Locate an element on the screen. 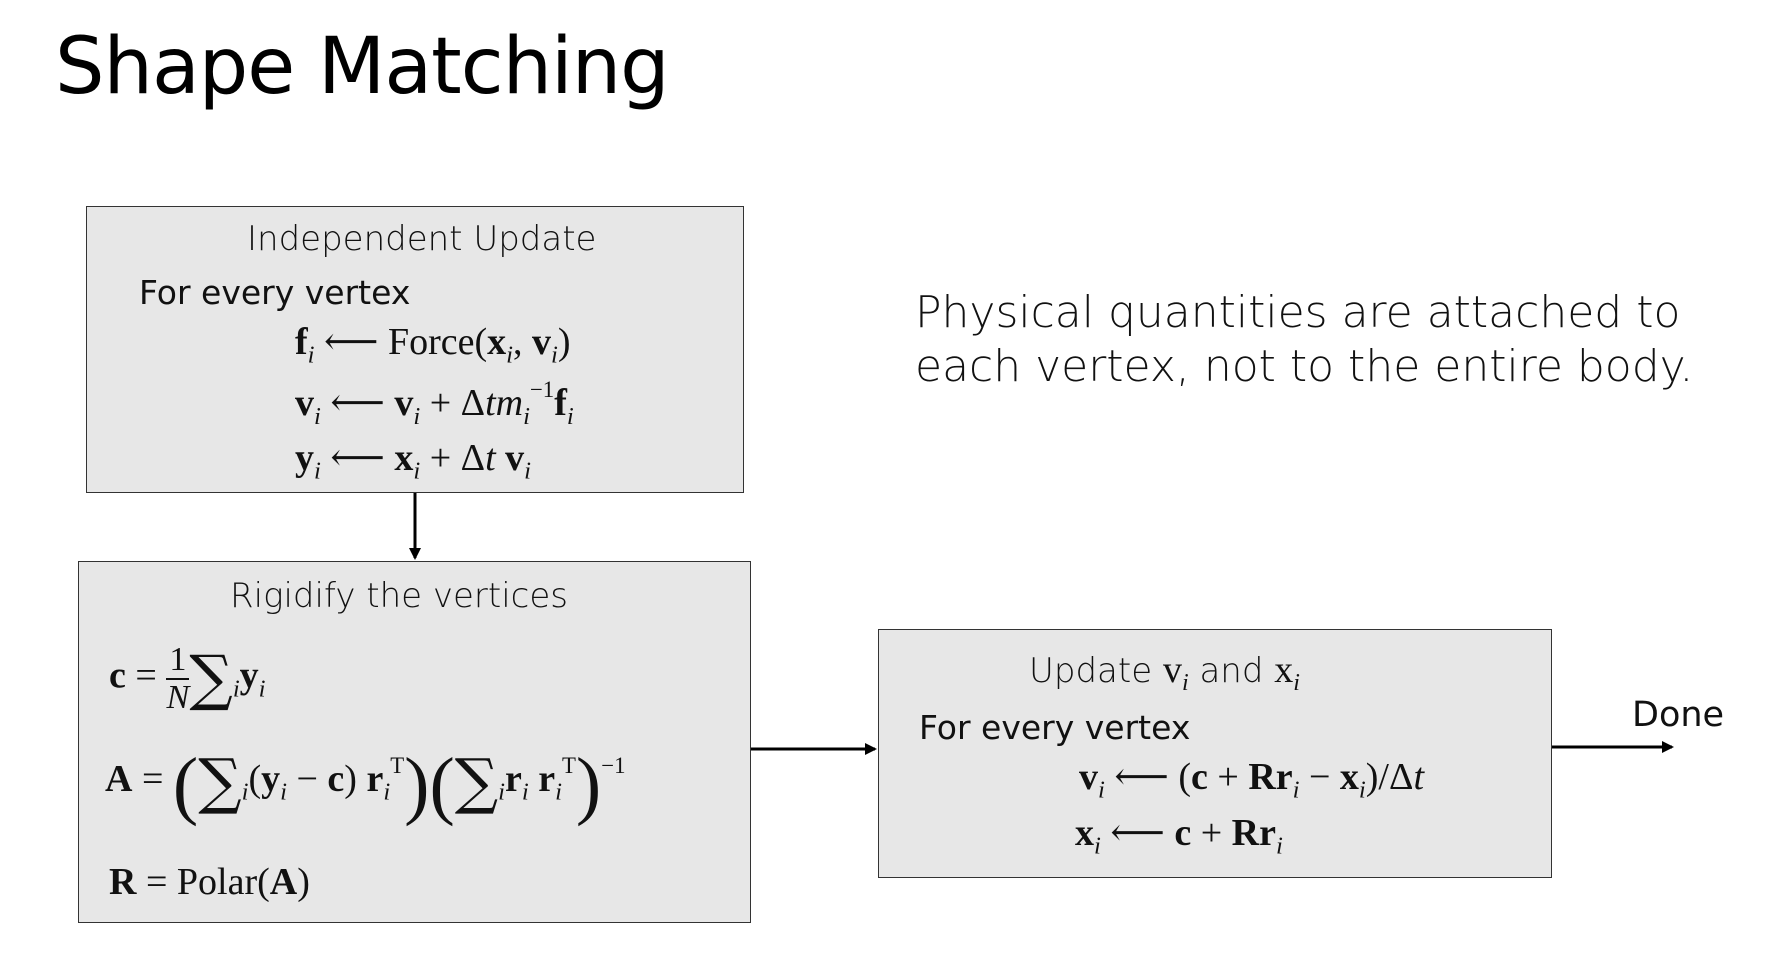 The height and width of the screenshot is (959, 1783). velocity-equation: vi ⟵ vi + Δtmi−1fi is located at coordinates (434, 403).